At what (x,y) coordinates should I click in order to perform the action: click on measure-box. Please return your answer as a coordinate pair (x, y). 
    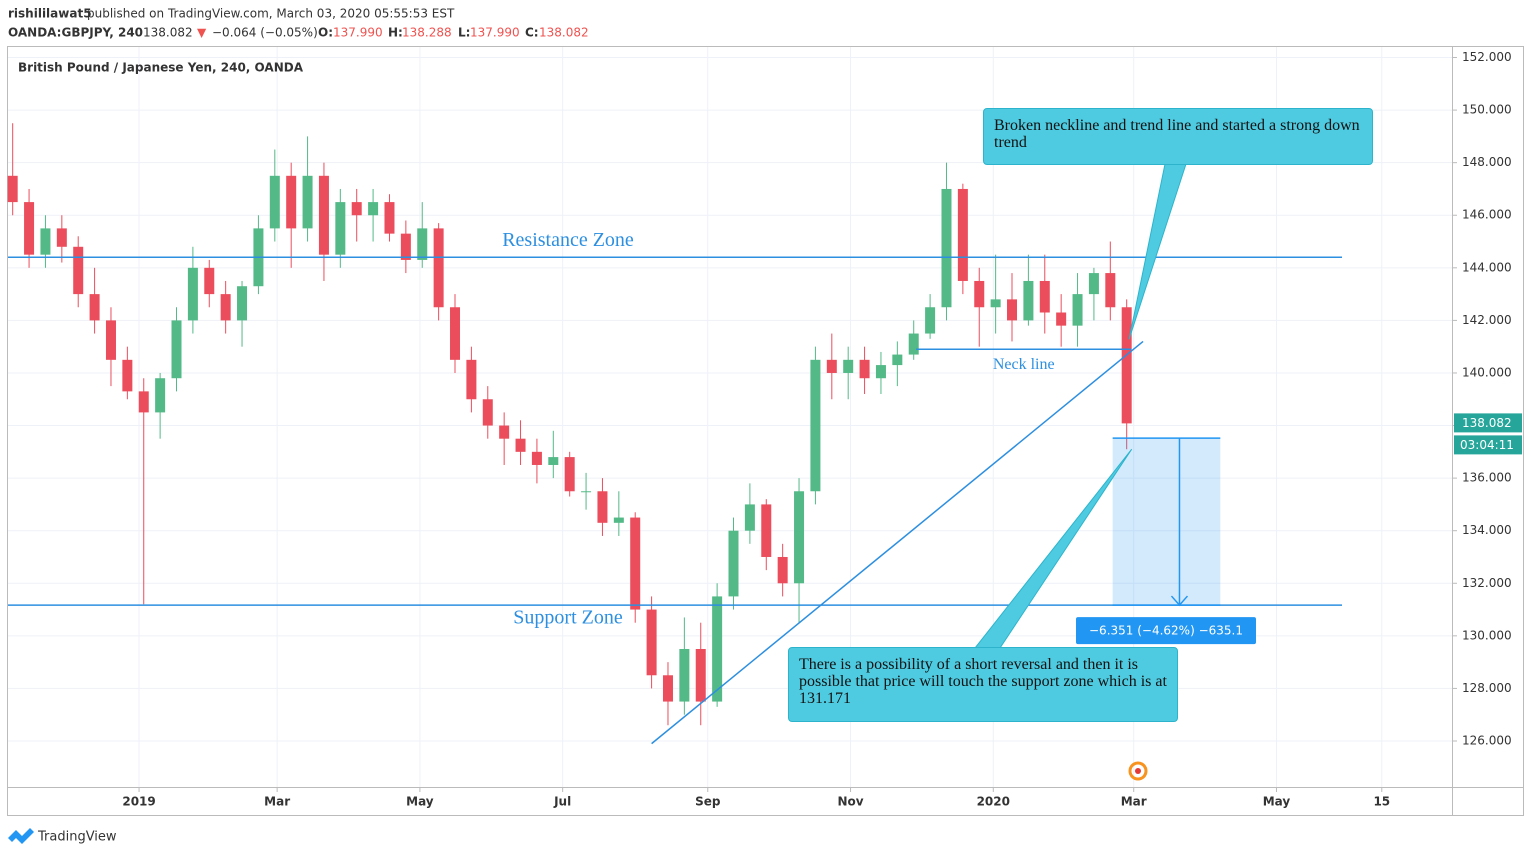
    Looking at the image, I should click on (1166, 522).